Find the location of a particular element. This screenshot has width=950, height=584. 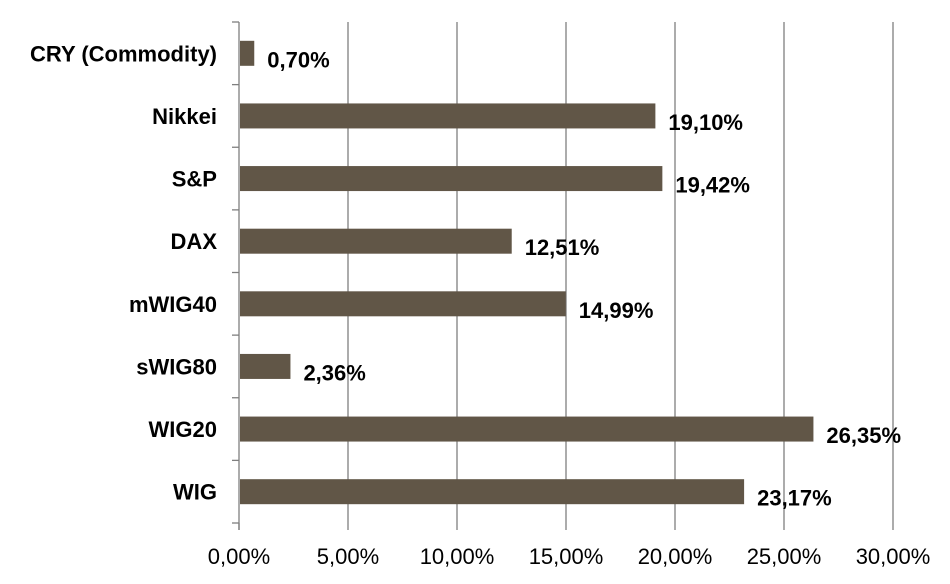

category-label: sWIG80 is located at coordinates (176, 366).